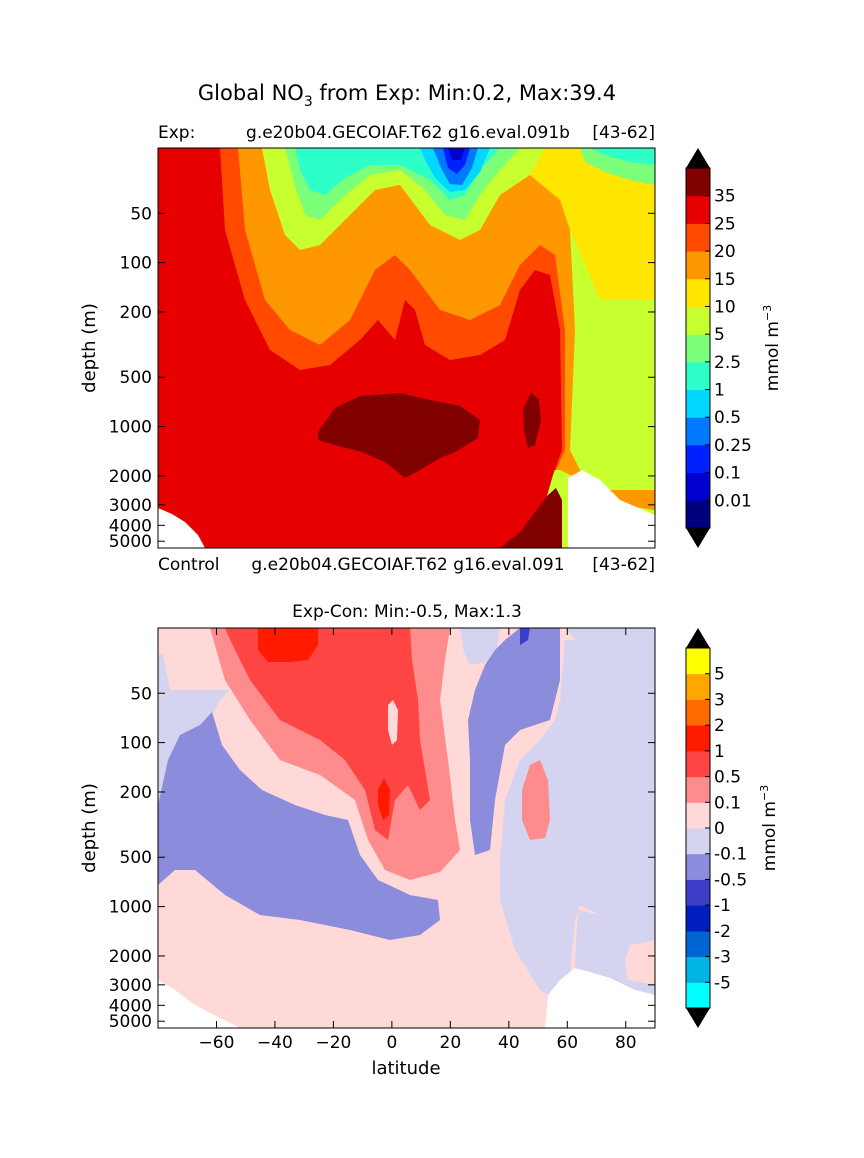 This screenshot has height=1158, width=864. I want to click on top-colorbar: 0.01 0.1 0.25 0.5 1 2.5 5 10 15 20 25 35, so click(718, 348).